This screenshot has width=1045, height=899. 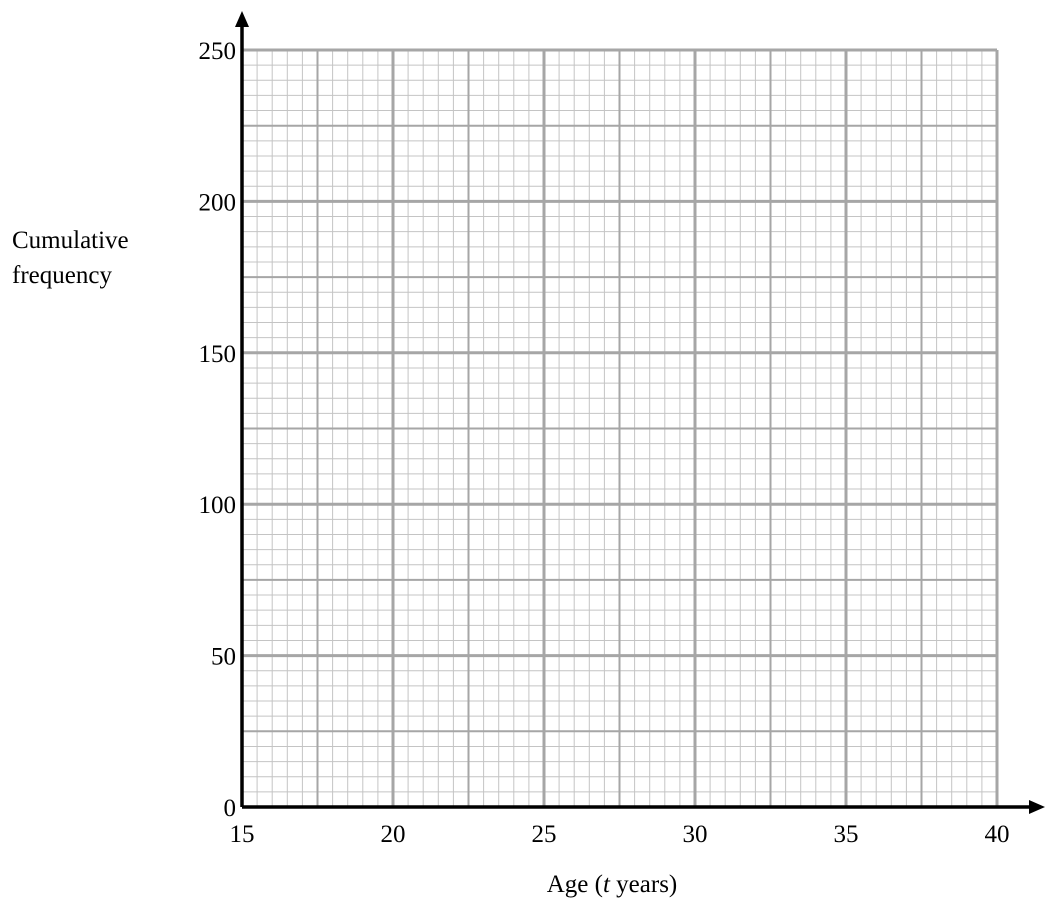 What do you see at coordinates (62, 275) in the screenshot?
I see `y-axis-title-line-2: frequency` at bounding box center [62, 275].